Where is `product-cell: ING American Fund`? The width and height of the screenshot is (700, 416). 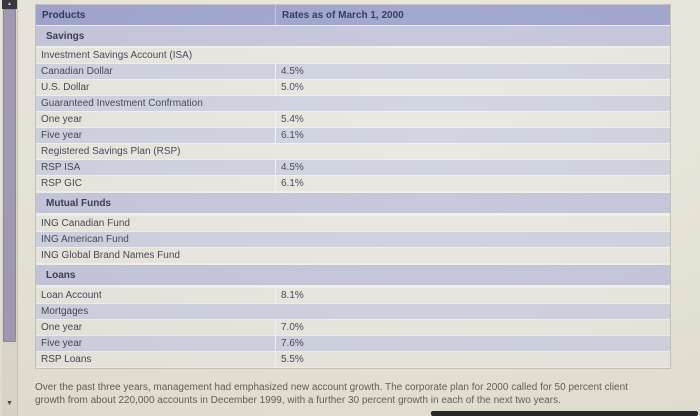 product-cell: ING American Fund is located at coordinates (85, 239).